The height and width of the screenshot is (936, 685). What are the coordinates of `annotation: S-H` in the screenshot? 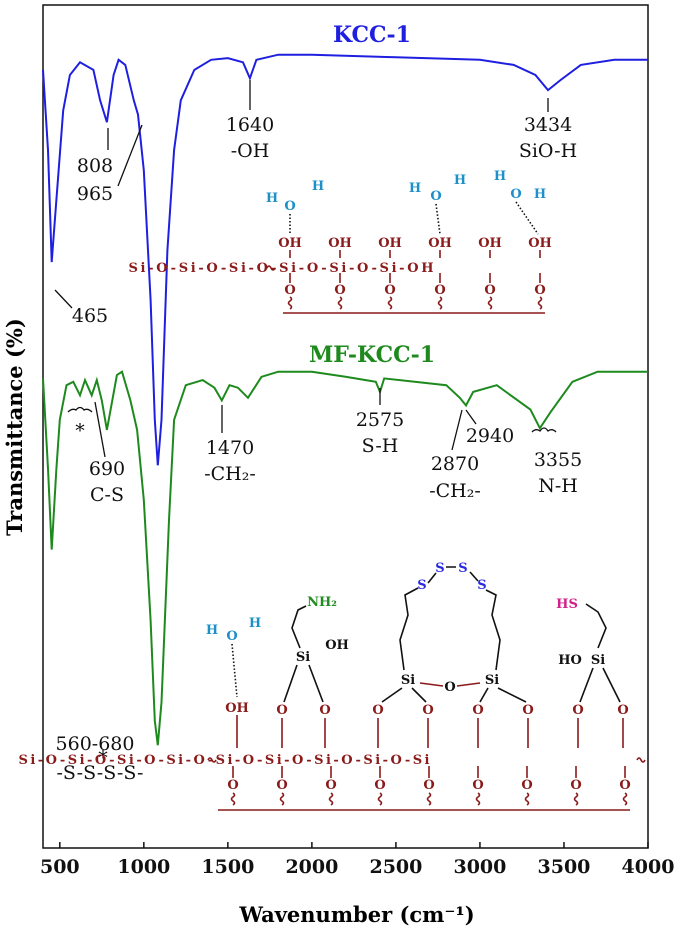 It's located at (380, 446).